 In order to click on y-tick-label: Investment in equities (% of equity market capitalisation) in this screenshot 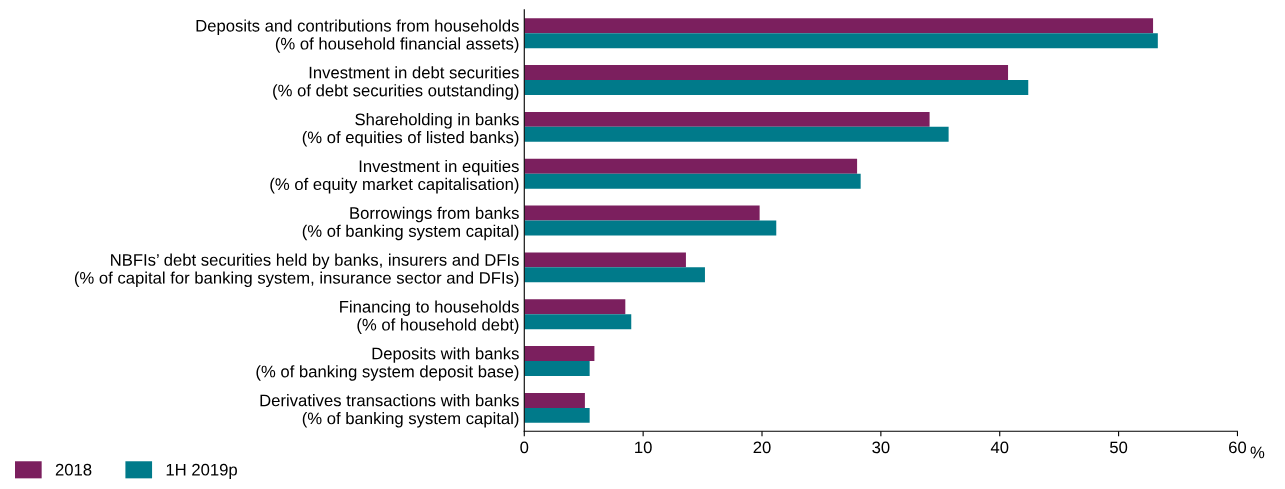, I will do `click(394, 176)`.